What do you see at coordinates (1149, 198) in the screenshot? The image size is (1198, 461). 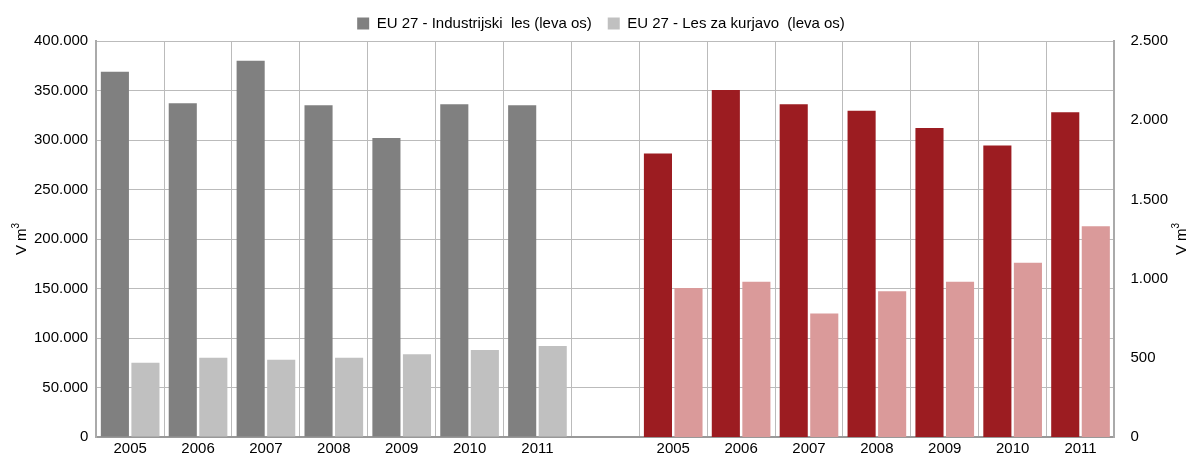 I see `y2-tick-label: 1.500` at bounding box center [1149, 198].